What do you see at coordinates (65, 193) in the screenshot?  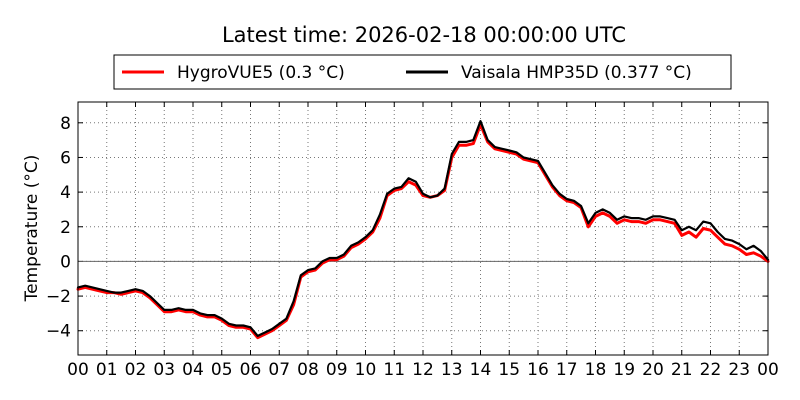 I see `y-tick-label: 4` at bounding box center [65, 193].